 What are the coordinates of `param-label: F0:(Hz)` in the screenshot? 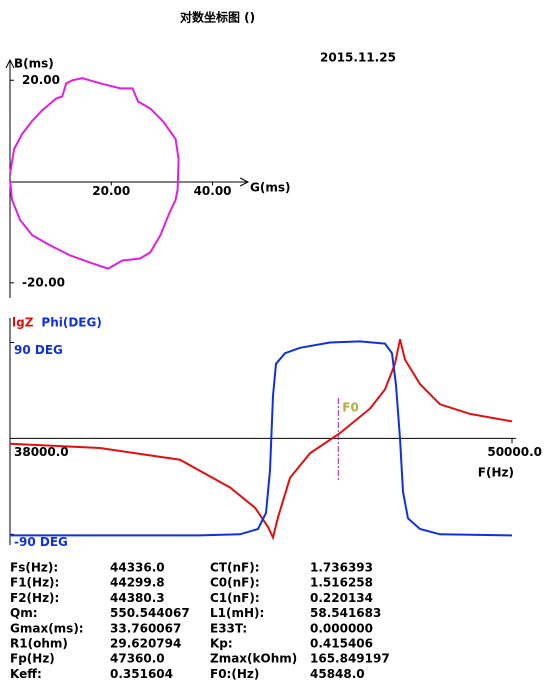 It's located at (234, 674).